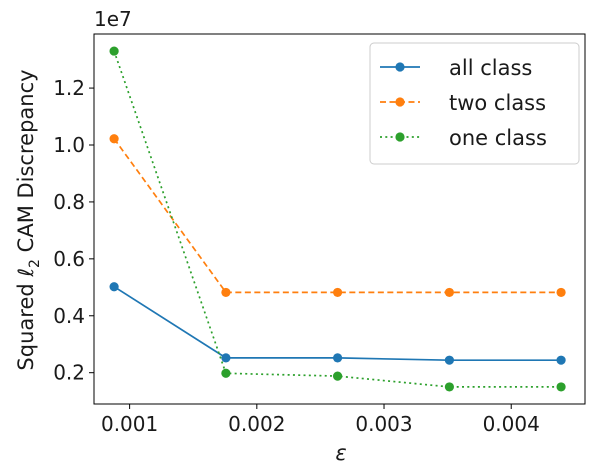 The height and width of the screenshot is (476, 599). Describe the element at coordinates (497, 103) in the screenshot. I see `legend-label: two class` at that location.